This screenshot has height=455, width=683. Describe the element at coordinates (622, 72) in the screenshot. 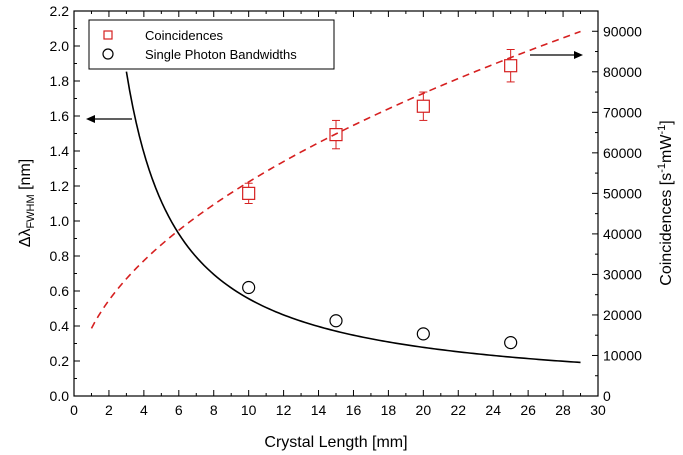

I see `y-right-tick-label: 80000` at that location.